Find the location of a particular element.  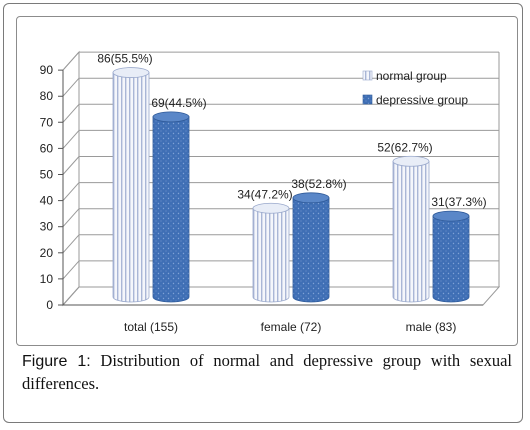

data-label-normal: 86(55.5%) is located at coordinates (124, 59).